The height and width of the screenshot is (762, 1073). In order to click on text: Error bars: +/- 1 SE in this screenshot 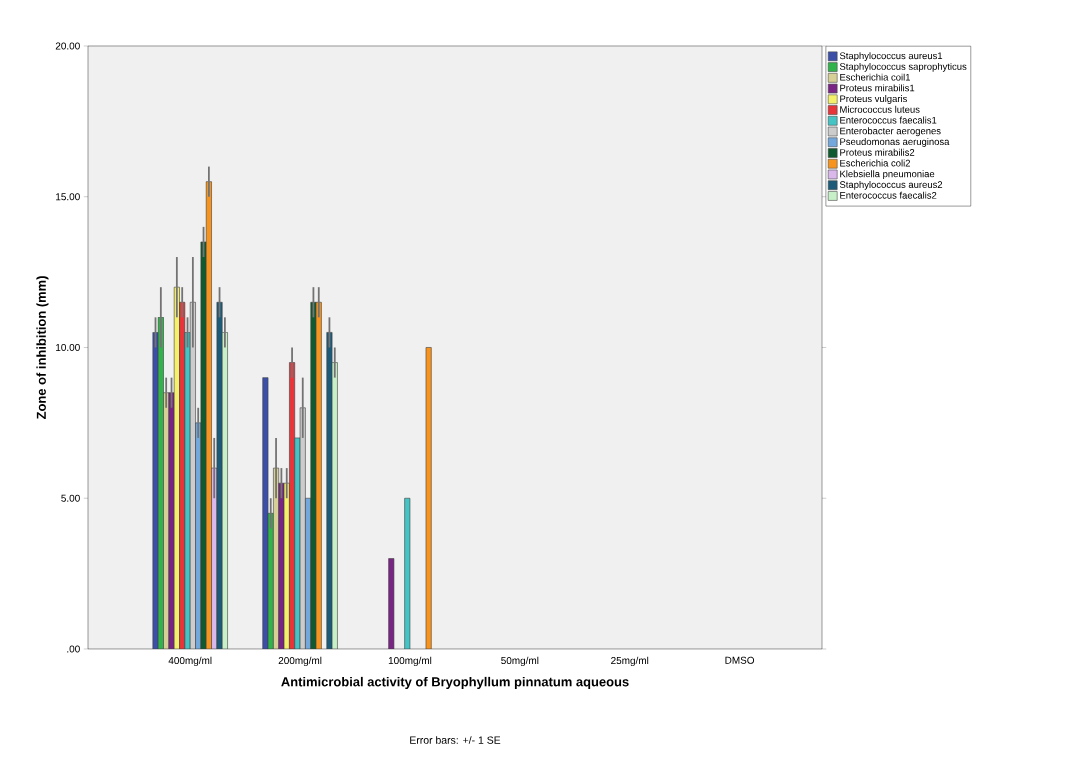, I will do `click(455, 740)`.